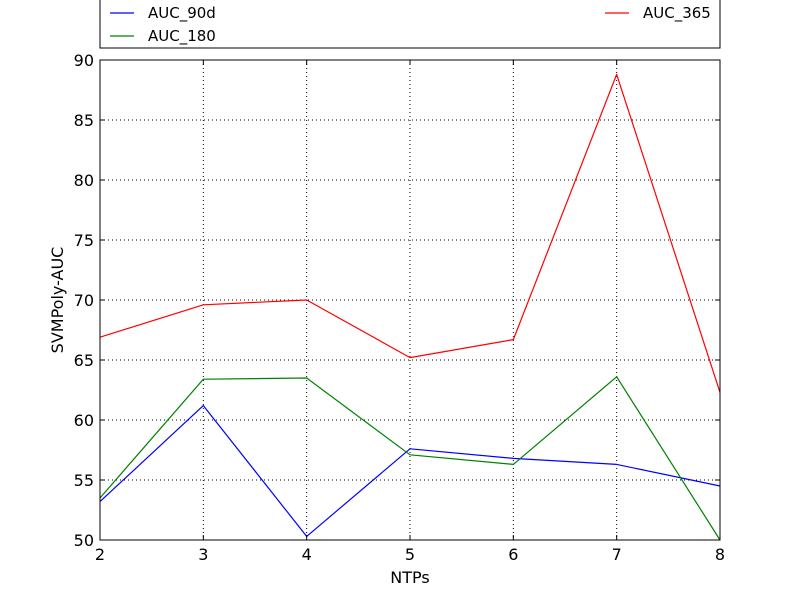 Image resolution: width=800 pixels, height=600 pixels. I want to click on x-tick-label: 7, so click(617, 554).